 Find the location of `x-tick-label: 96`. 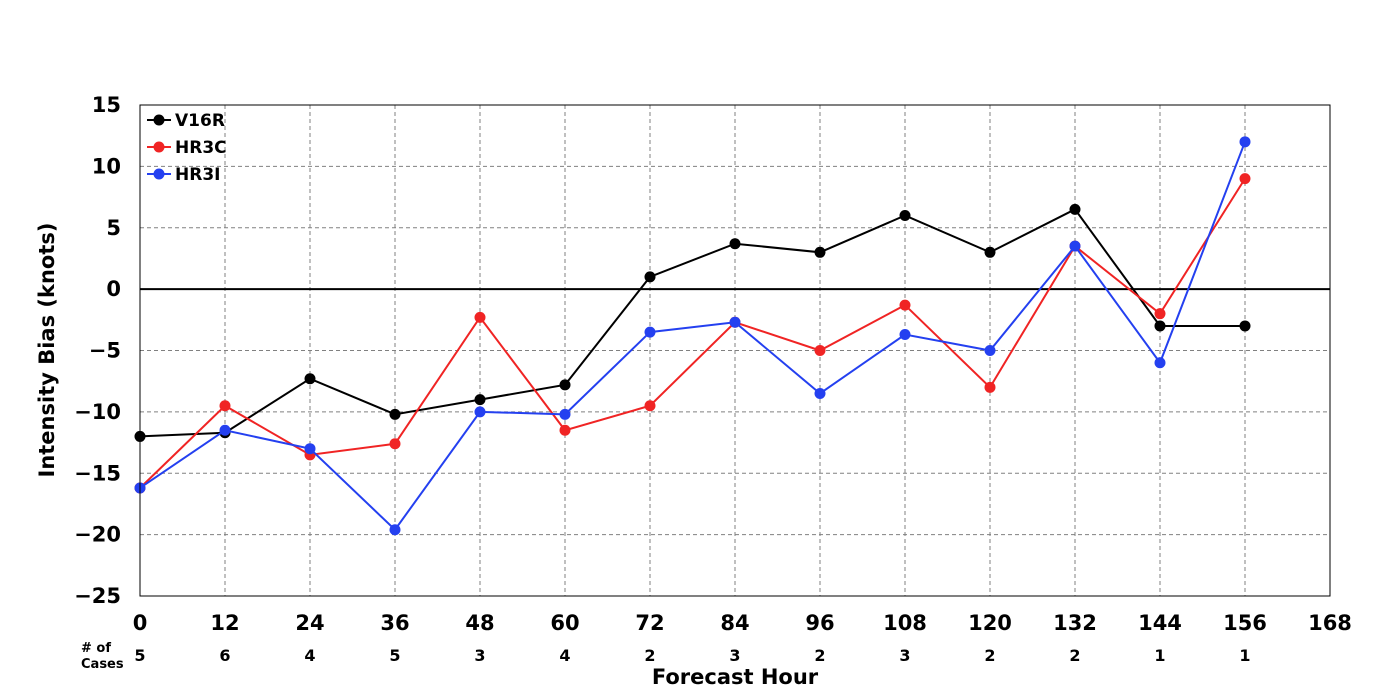

x-tick-label: 96 is located at coordinates (819, 623).